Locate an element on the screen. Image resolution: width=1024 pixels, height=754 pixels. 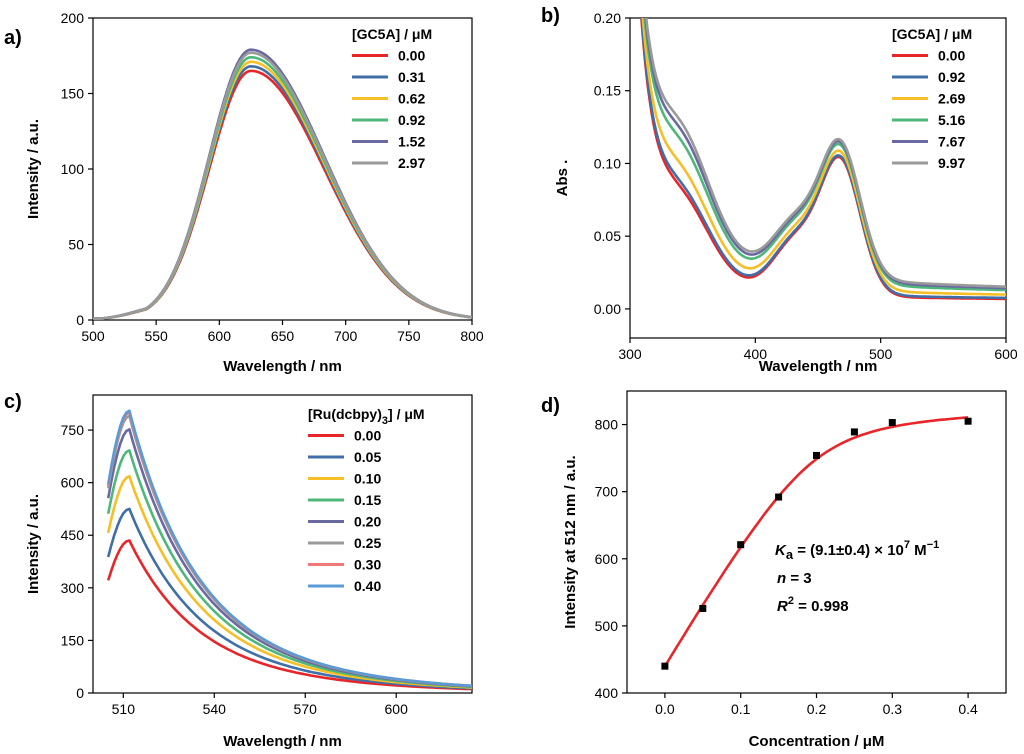
ka-sub: a is located at coordinates (790, 554).